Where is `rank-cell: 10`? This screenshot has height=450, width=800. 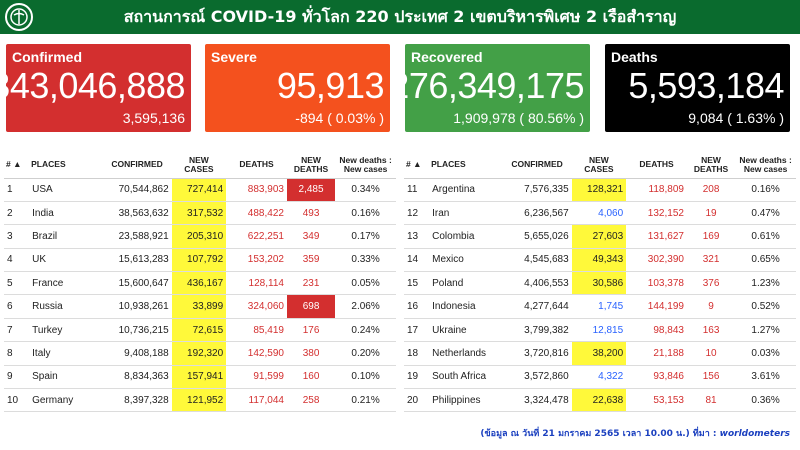 rank-cell: 10 is located at coordinates (17, 400).